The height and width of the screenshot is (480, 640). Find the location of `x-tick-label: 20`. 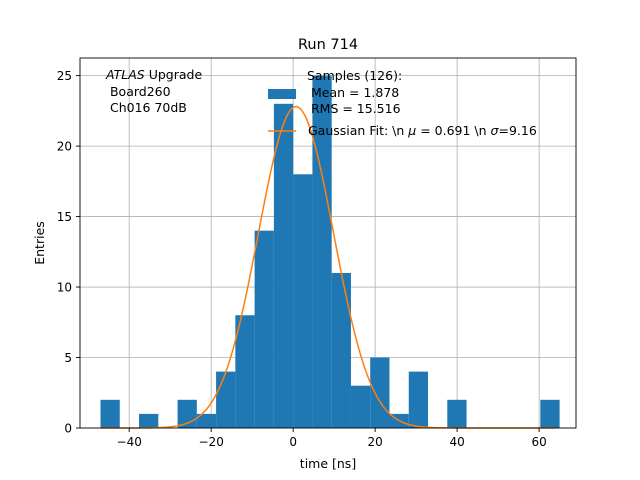

x-tick-label: 20 is located at coordinates (374, 442).